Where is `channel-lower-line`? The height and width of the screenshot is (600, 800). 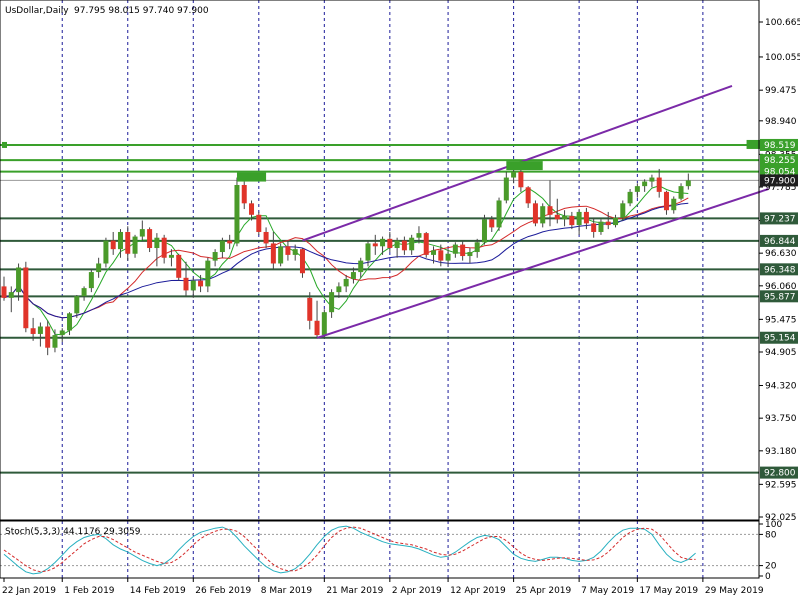
channel-lower-line is located at coordinates (542, 263).